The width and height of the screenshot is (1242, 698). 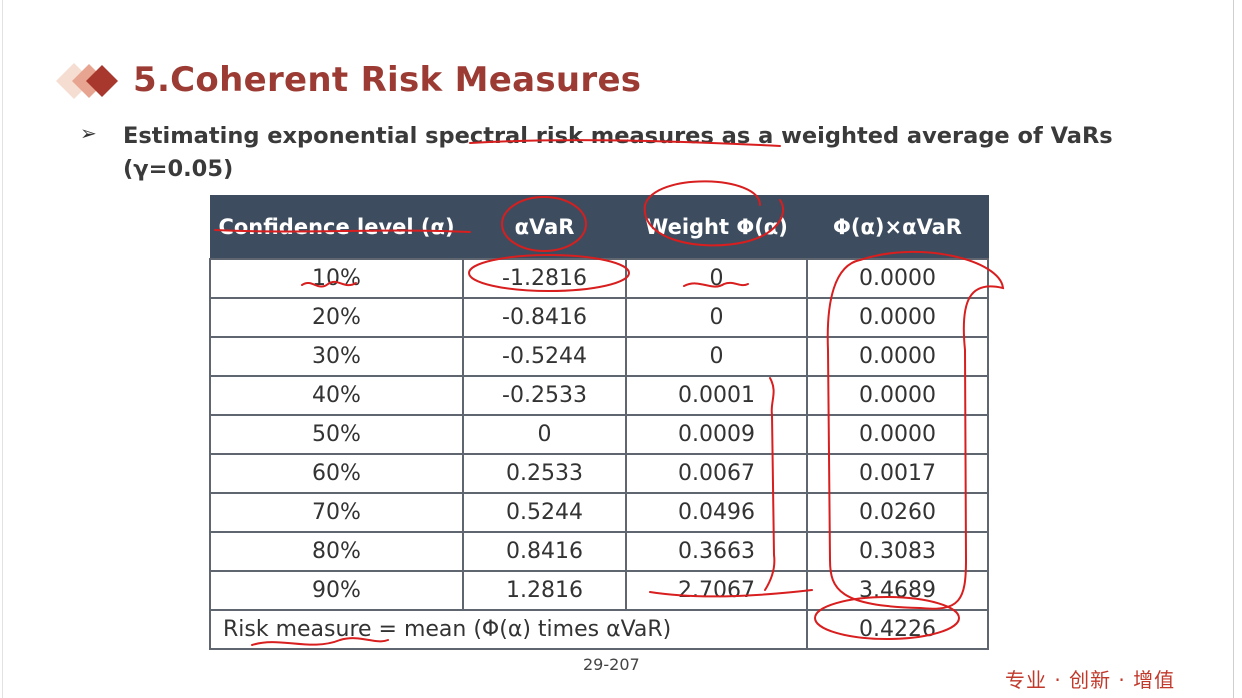 I want to click on table-row: 70% 0.5244 0.0496 0.0260, so click(x=599, y=512).